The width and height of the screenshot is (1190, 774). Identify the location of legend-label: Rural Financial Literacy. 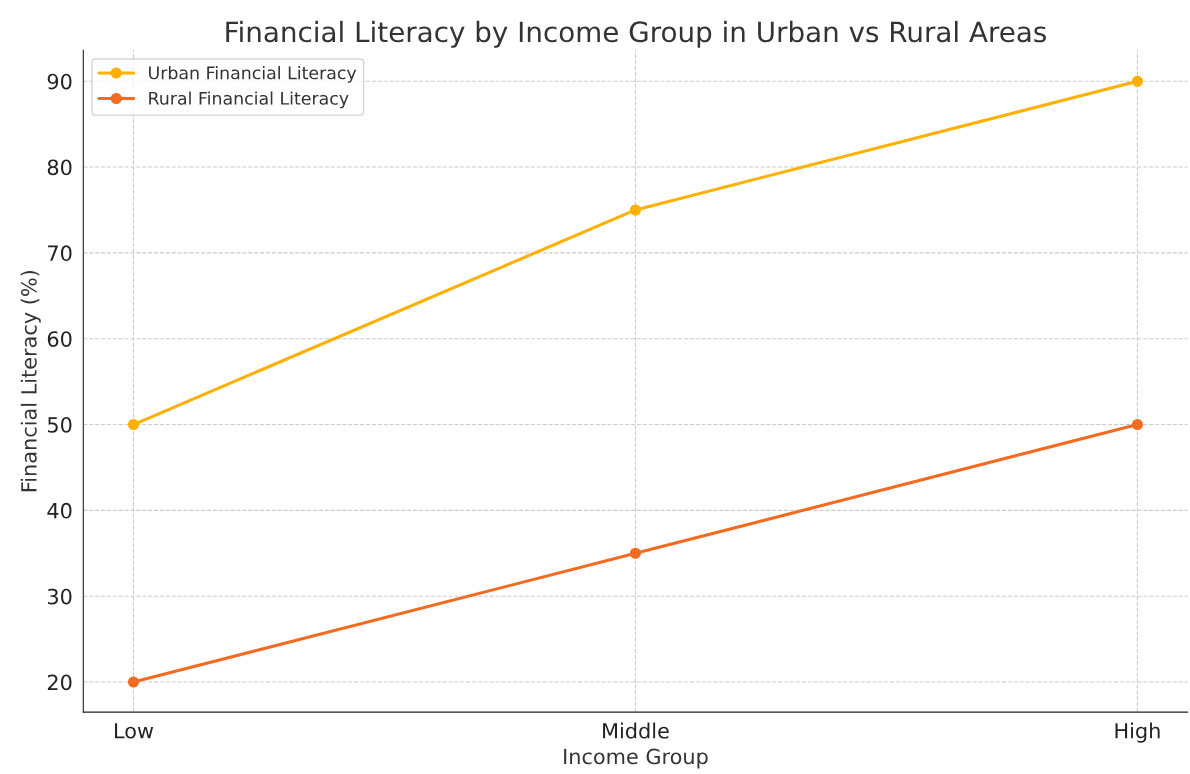
(249, 100).